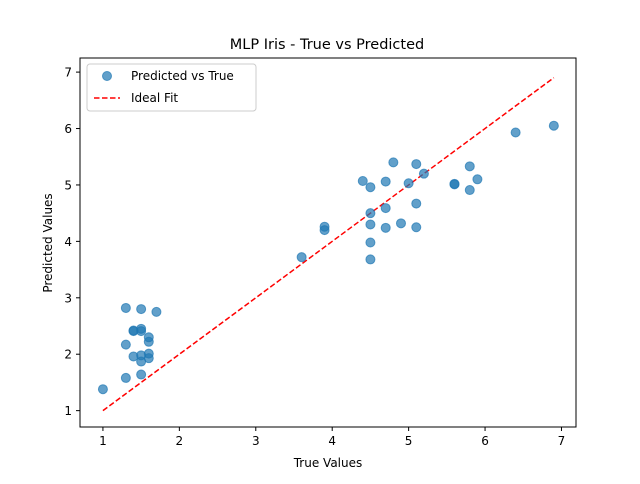 The width and height of the screenshot is (640, 484). I want to click on y-tick-label: 2, so click(68, 355).